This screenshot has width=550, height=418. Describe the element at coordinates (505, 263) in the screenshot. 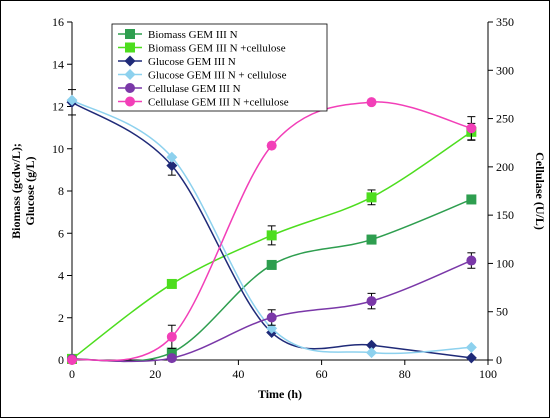

I see `right-y-tick-label: 100` at that location.